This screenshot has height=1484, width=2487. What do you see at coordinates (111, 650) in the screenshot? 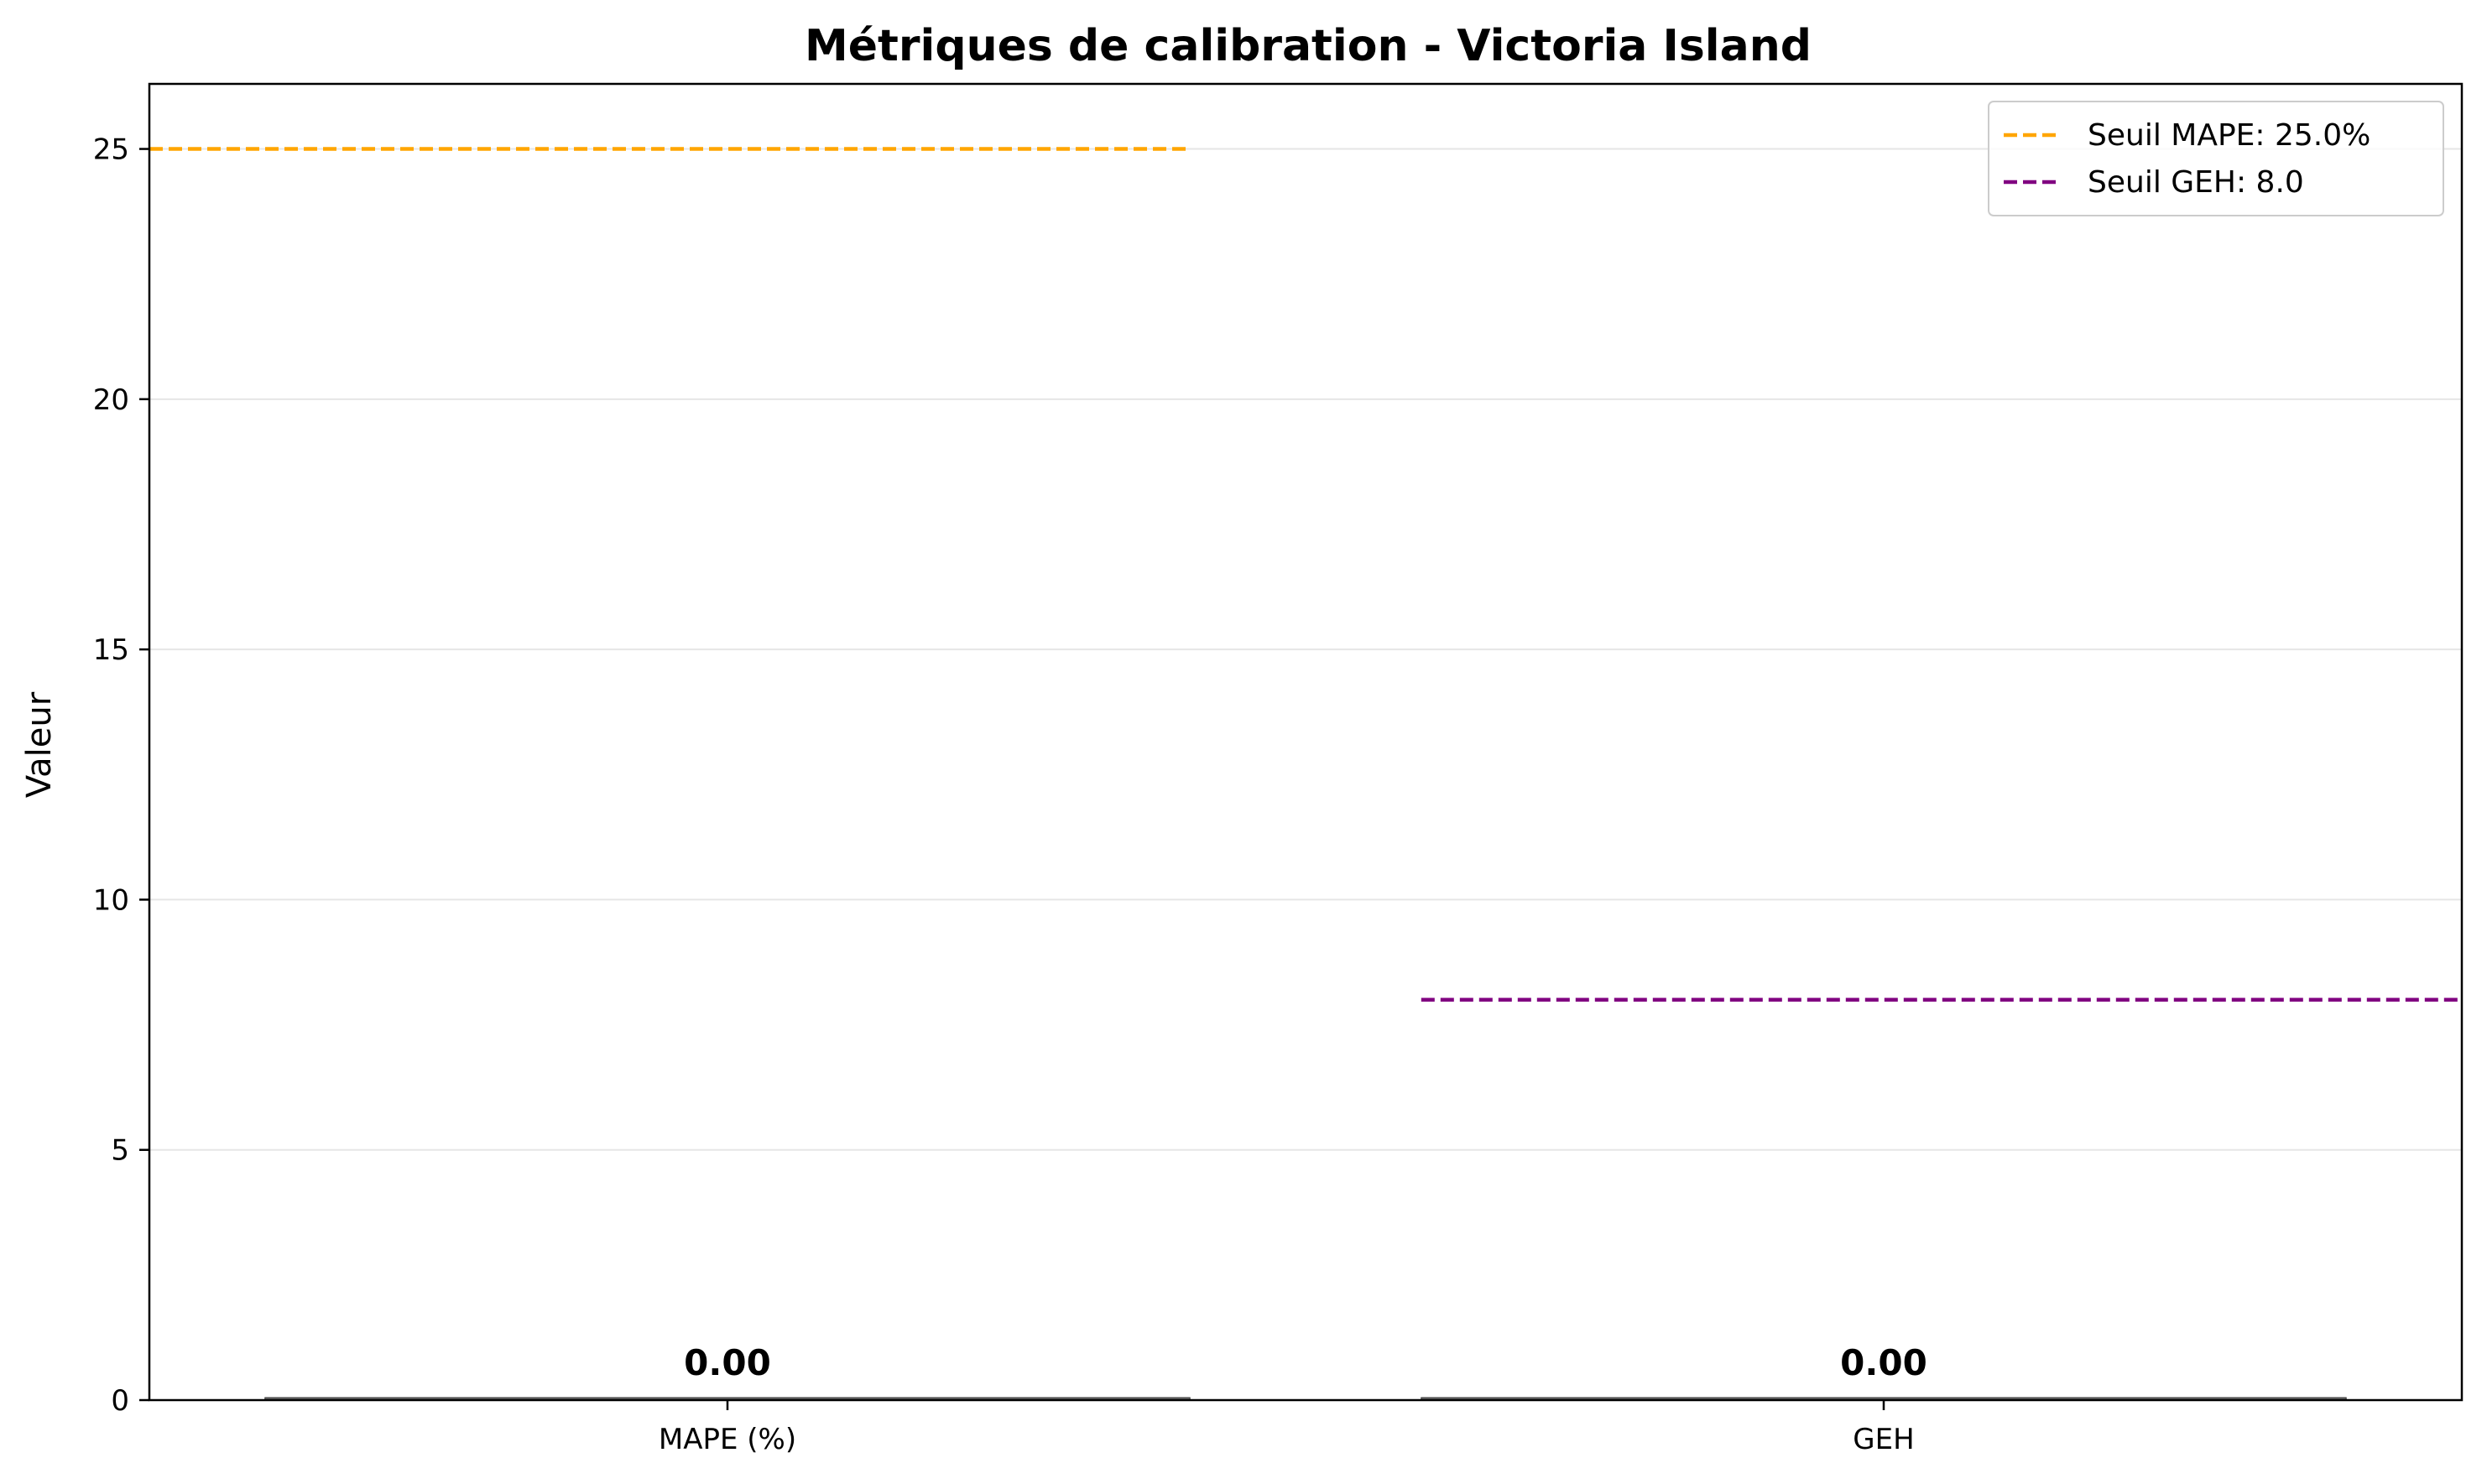
I see `y-tick-label: 15` at bounding box center [111, 650].